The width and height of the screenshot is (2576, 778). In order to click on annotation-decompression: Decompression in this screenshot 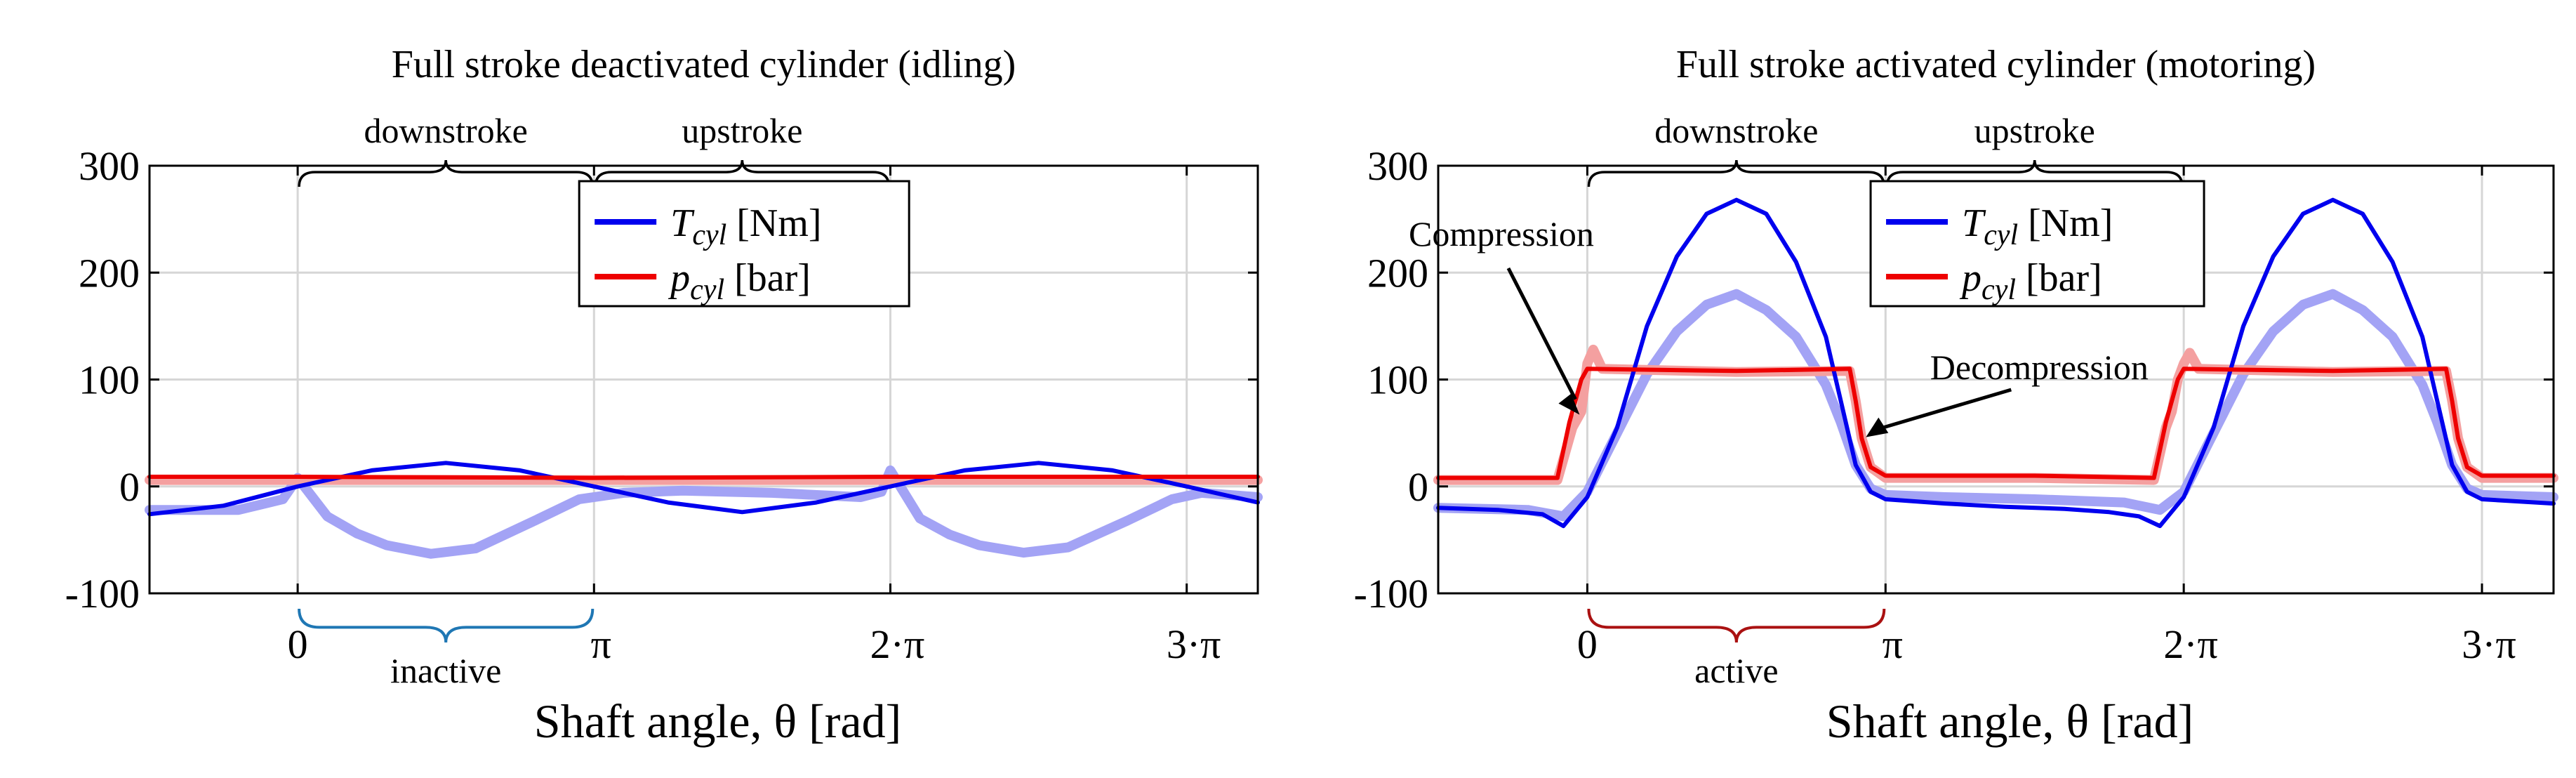, I will do `click(2040, 368)`.